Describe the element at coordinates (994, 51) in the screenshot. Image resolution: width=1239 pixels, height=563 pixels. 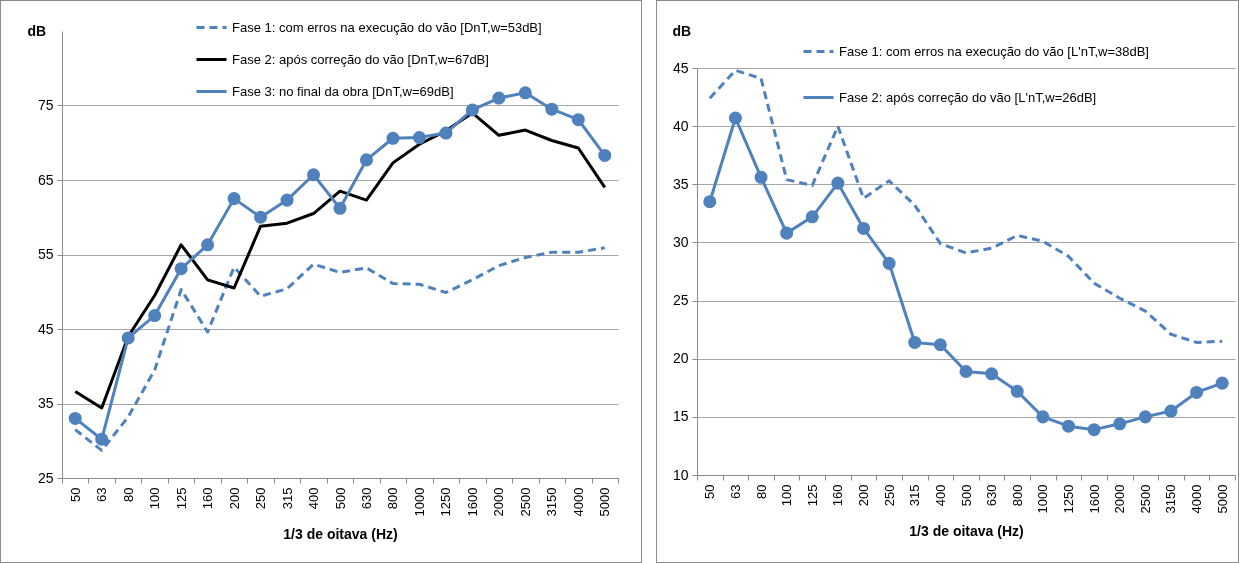
I see `legend-label: Fase 1: com erros na execução do vão [L'nT,w=38dB]` at that location.